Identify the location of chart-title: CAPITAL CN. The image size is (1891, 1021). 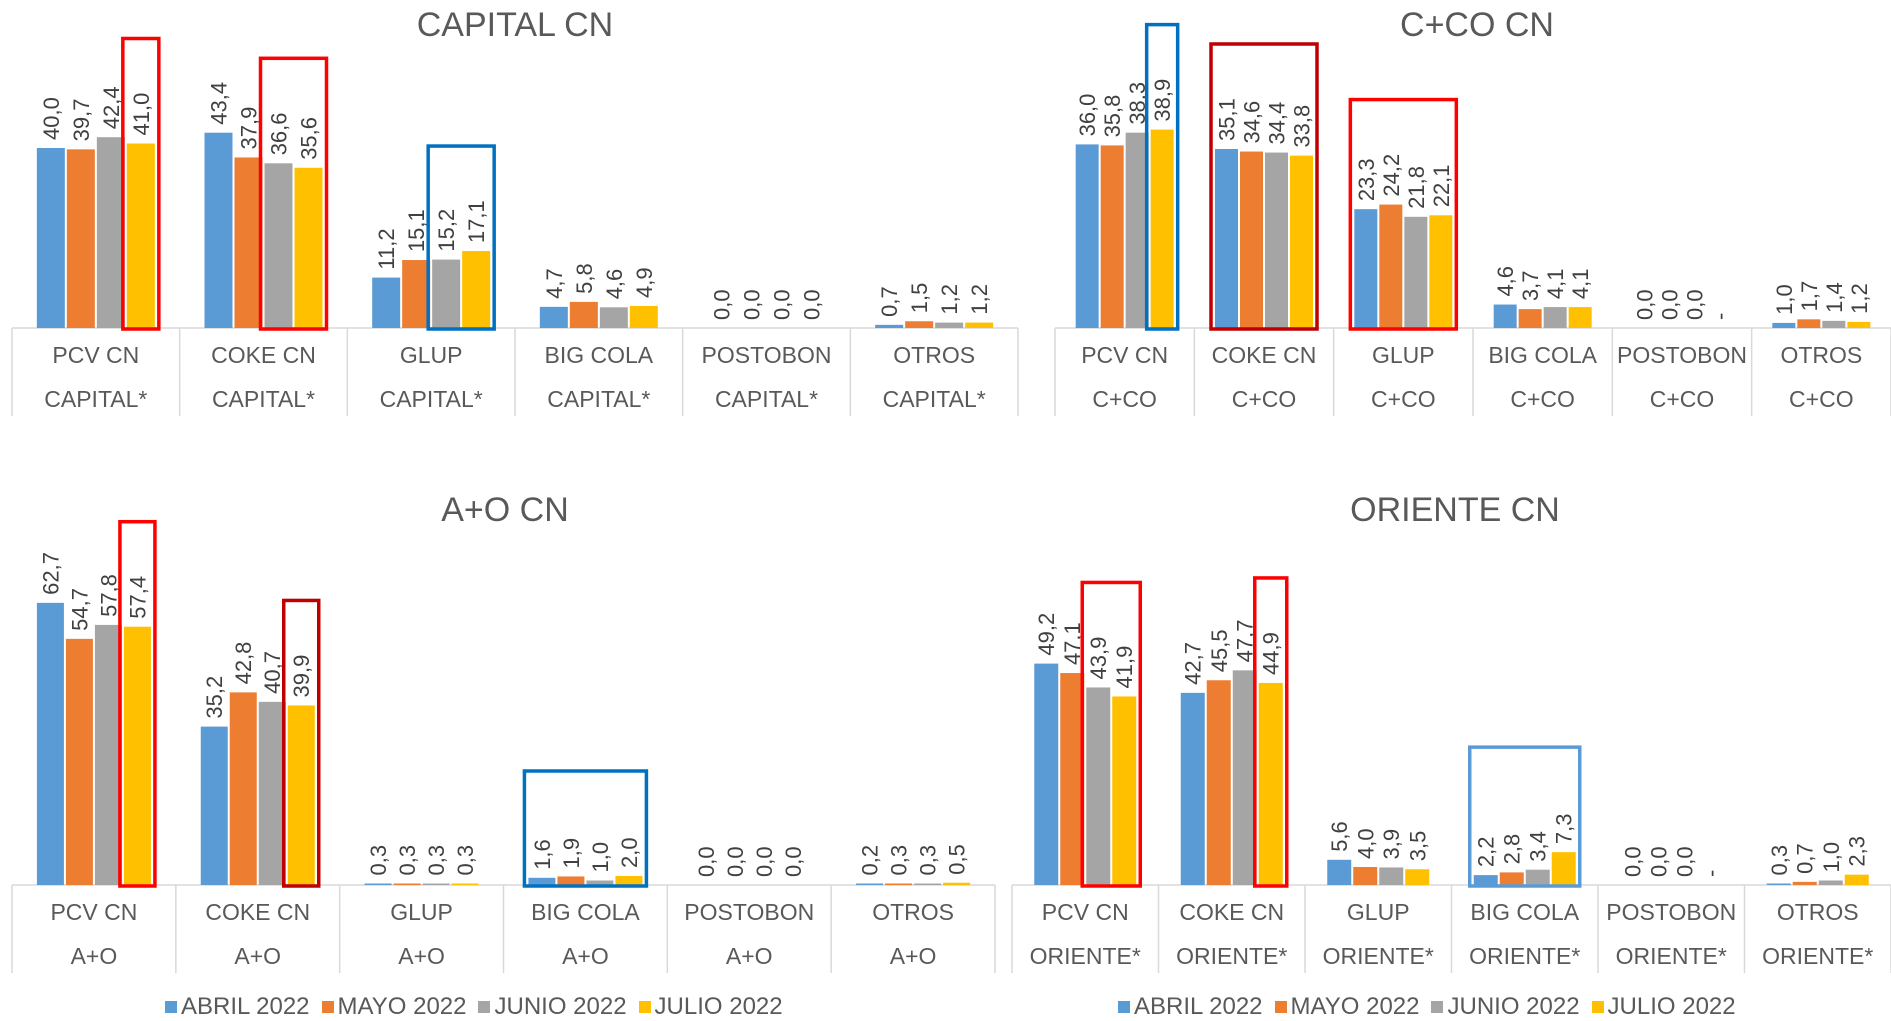
(515, 25).